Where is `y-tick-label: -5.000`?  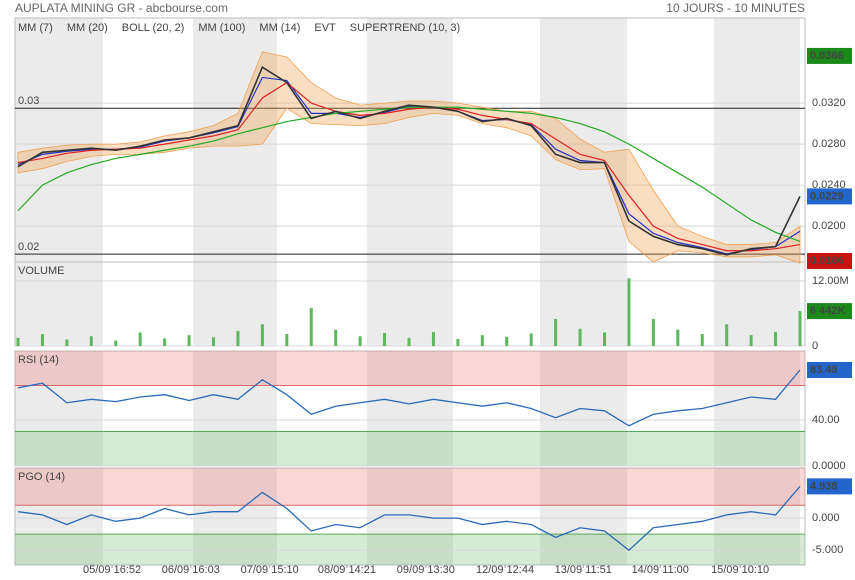
y-tick-label: -5.000 is located at coordinates (827, 550).